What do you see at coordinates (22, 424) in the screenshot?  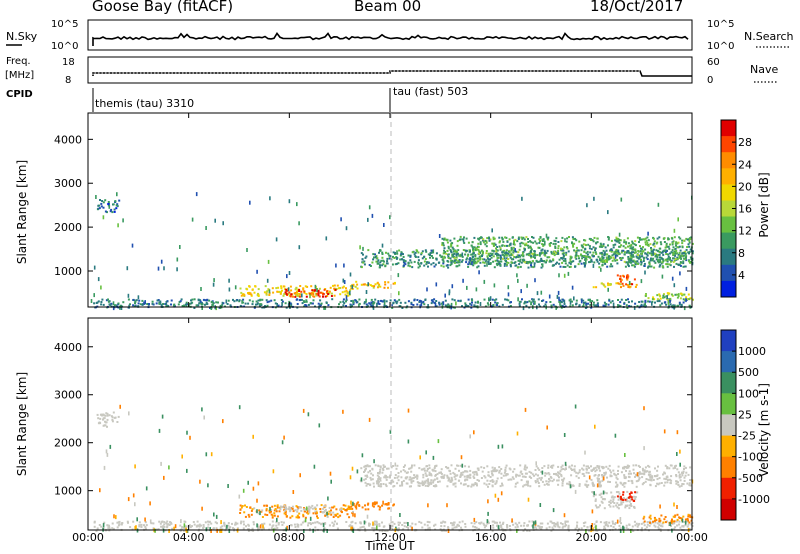 I see `velocity-y-axis-label: Slant Range [km]` at bounding box center [22, 424].